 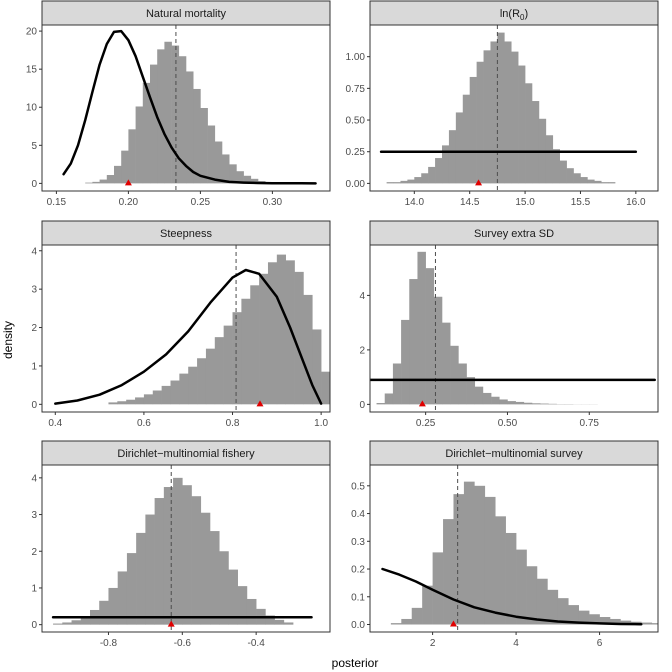 I want to click on x-tick-label: 4, so click(x=516, y=643).